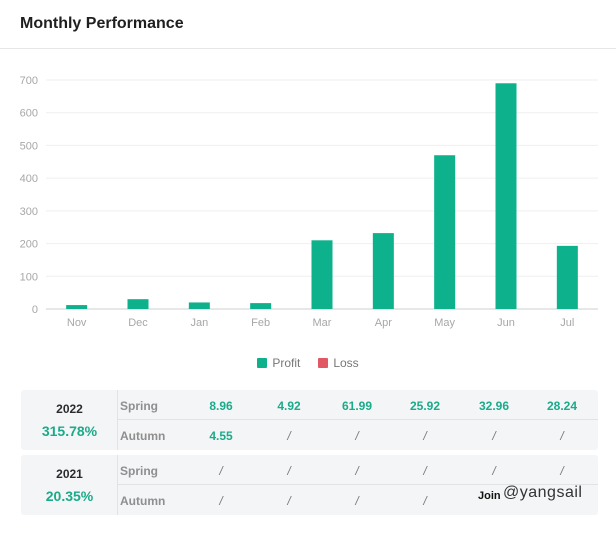 The image size is (616, 533). I want to click on watermark-join: Join, so click(489, 496).